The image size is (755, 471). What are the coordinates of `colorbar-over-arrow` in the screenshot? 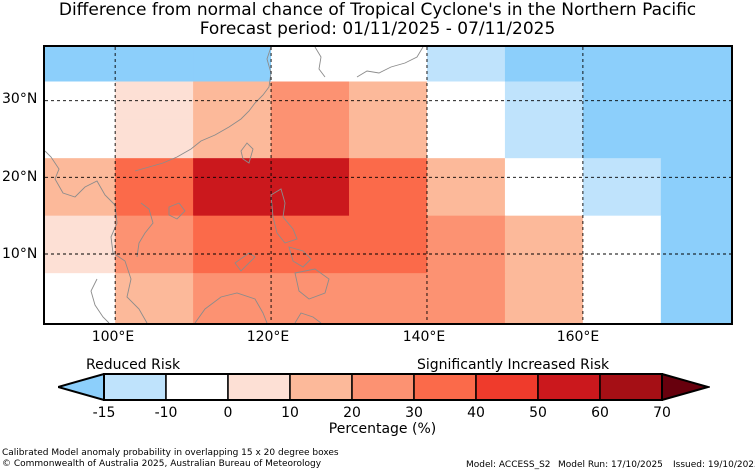 It's located at (685, 387).